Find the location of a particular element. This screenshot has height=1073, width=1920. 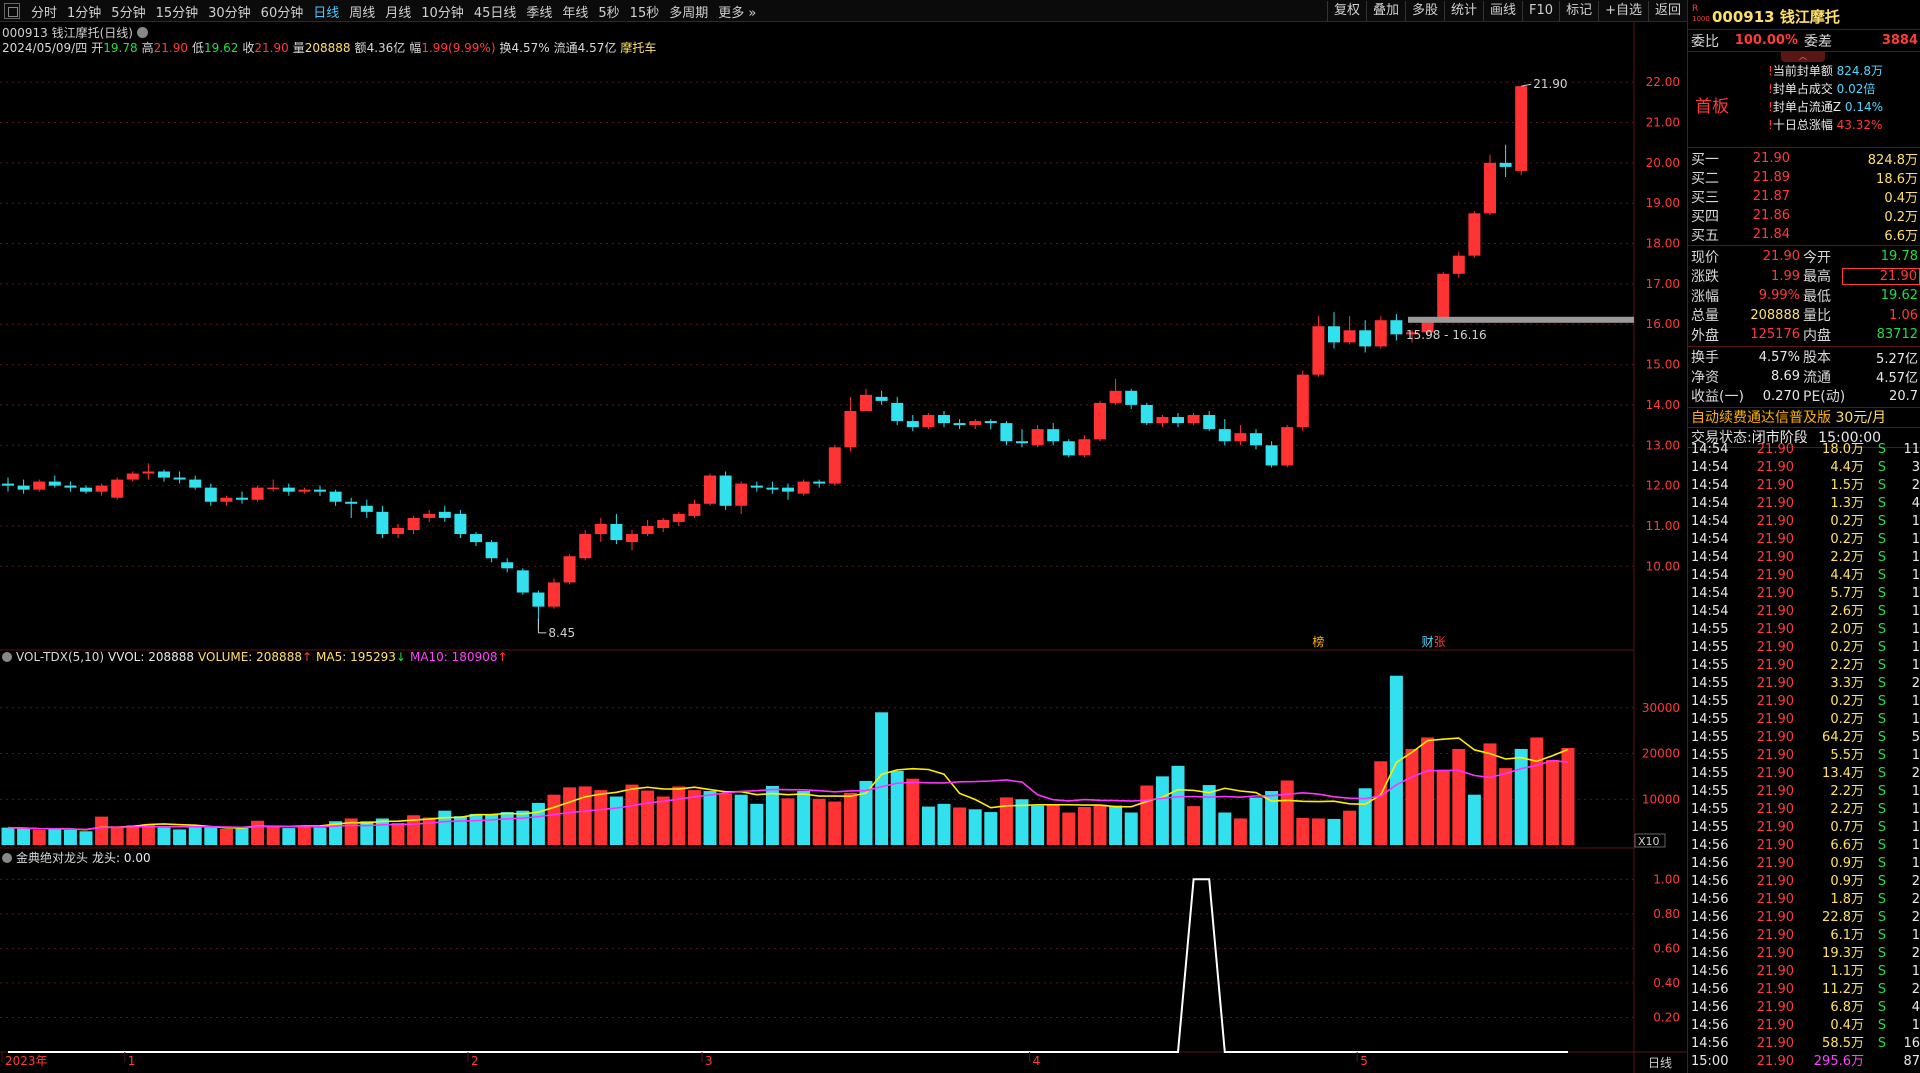

tick-row: 14:56 21.90 11.2万 S 2 is located at coordinates (1805, 989).